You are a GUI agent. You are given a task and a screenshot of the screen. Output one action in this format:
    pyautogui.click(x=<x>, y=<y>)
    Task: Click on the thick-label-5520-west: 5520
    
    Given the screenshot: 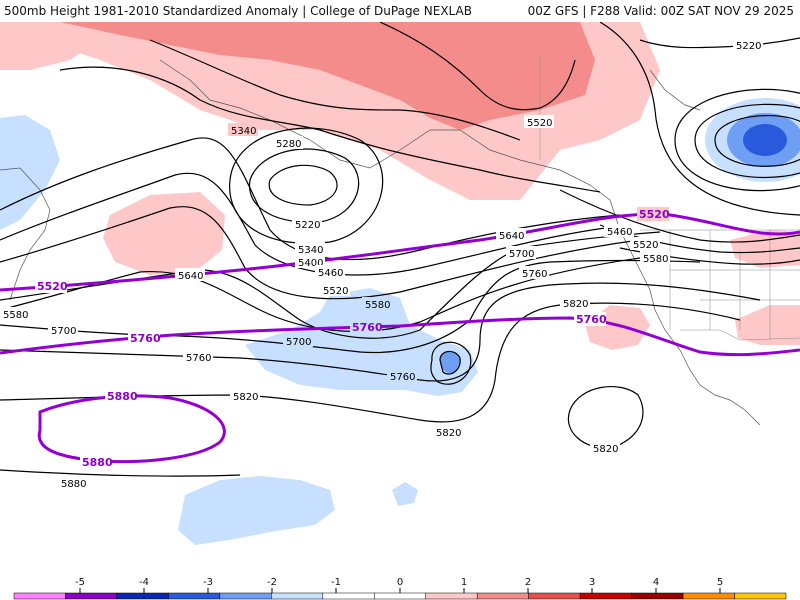 What is the action you would take?
    pyautogui.click(x=52, y=286)
    